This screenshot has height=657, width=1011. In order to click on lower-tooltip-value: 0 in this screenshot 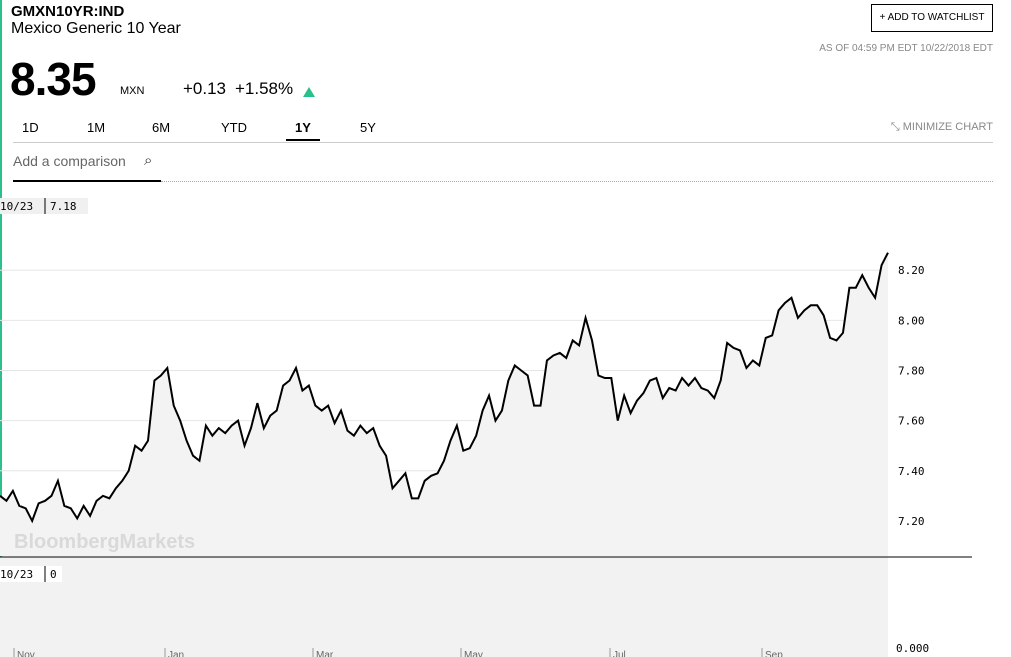, I will do `click(53, 574)`.